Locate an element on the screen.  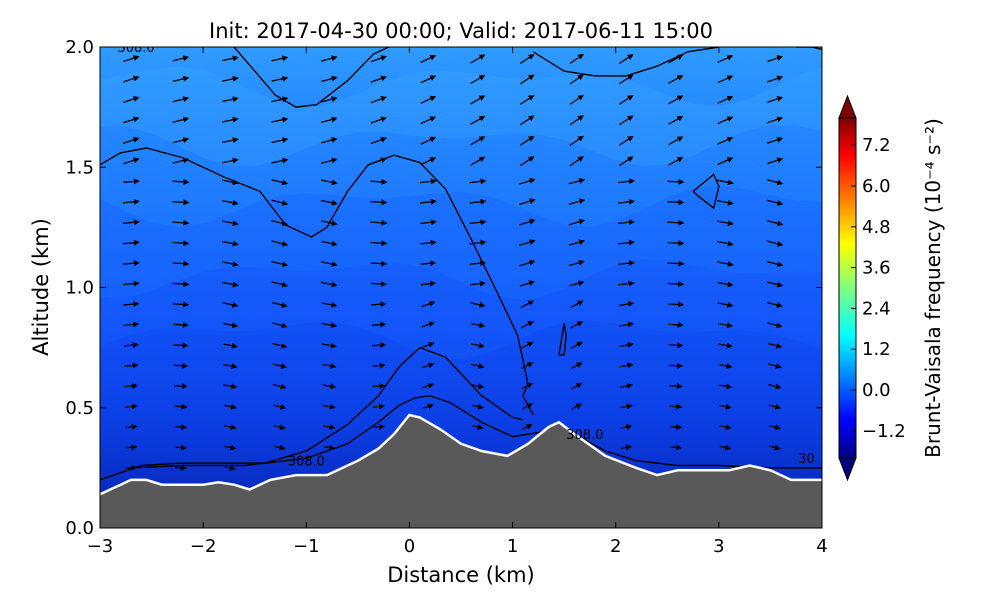
x-tick-label: 4 is located at coordinates (821, 546).